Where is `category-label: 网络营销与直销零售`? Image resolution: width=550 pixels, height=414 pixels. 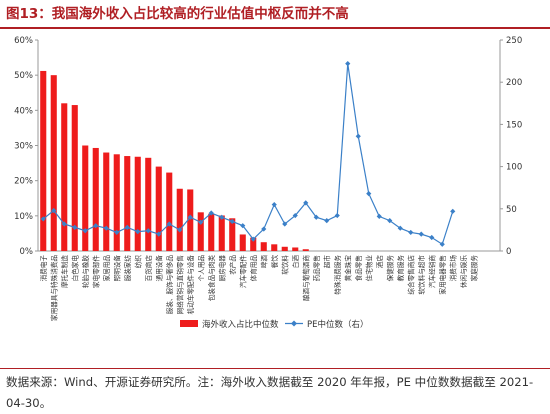
category-label: 网络营销与直销零售 is located at coordinates (179, 284).